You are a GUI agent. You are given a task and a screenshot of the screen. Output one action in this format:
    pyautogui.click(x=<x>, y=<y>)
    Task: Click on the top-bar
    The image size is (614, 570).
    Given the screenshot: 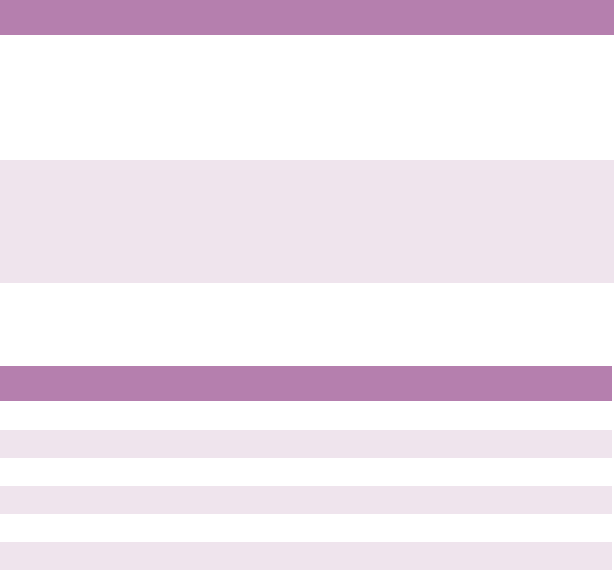 What is the action you would take?
    pyautogui.click(x=307, y=17)
    